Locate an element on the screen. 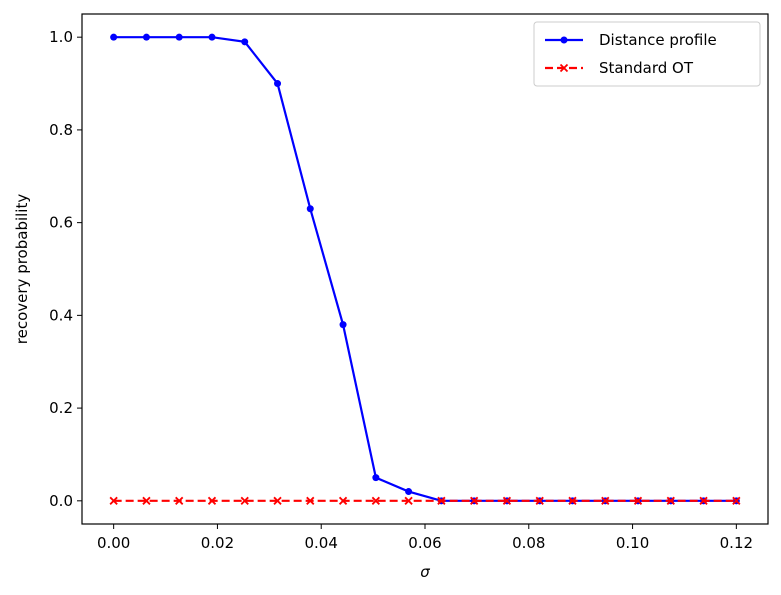 The width and height of the screenshot is (781, 595). y-tick-label: 0.0 is located at coordinates (61, 501).